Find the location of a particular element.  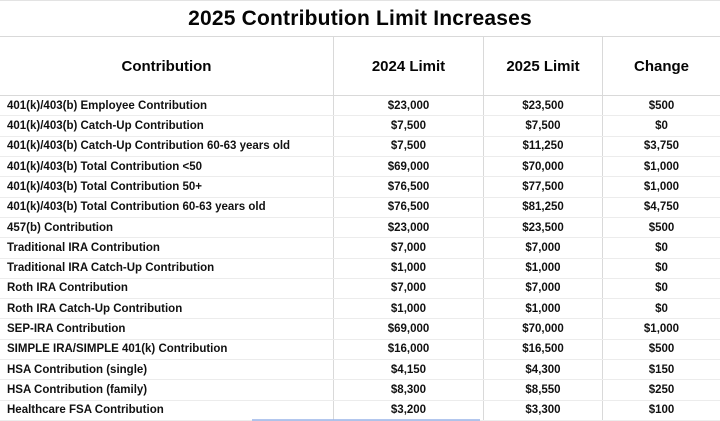

table-row: Roth IRA Contribution $7,000 $7,000 $0 is located at coordinates (360, 289).